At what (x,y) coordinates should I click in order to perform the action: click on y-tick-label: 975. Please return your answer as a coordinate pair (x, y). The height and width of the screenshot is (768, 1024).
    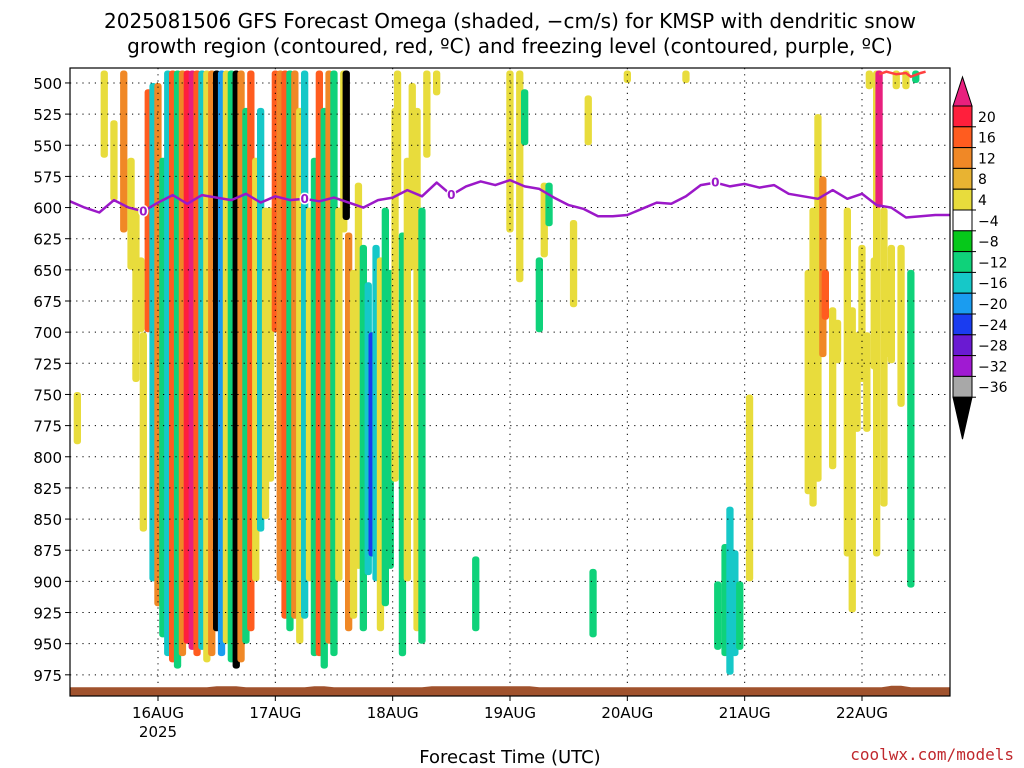
    Looking at the image, I should click on (47, 676).